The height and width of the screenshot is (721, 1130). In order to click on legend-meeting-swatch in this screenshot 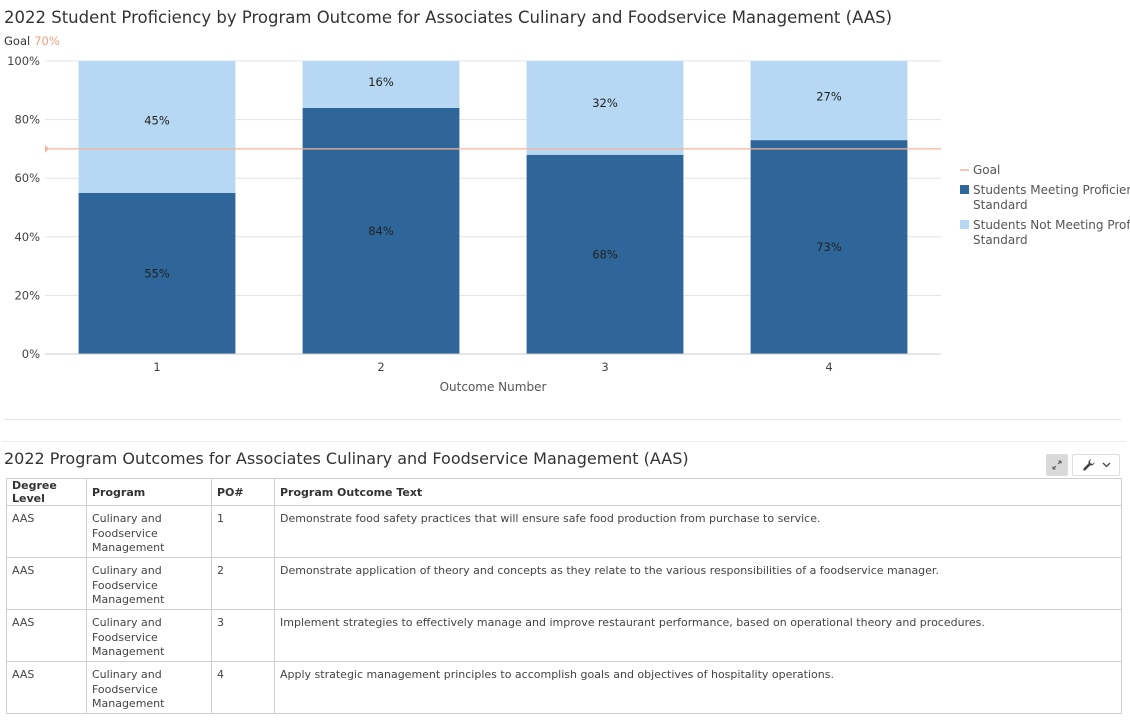, I will do `click(964, 189)`.